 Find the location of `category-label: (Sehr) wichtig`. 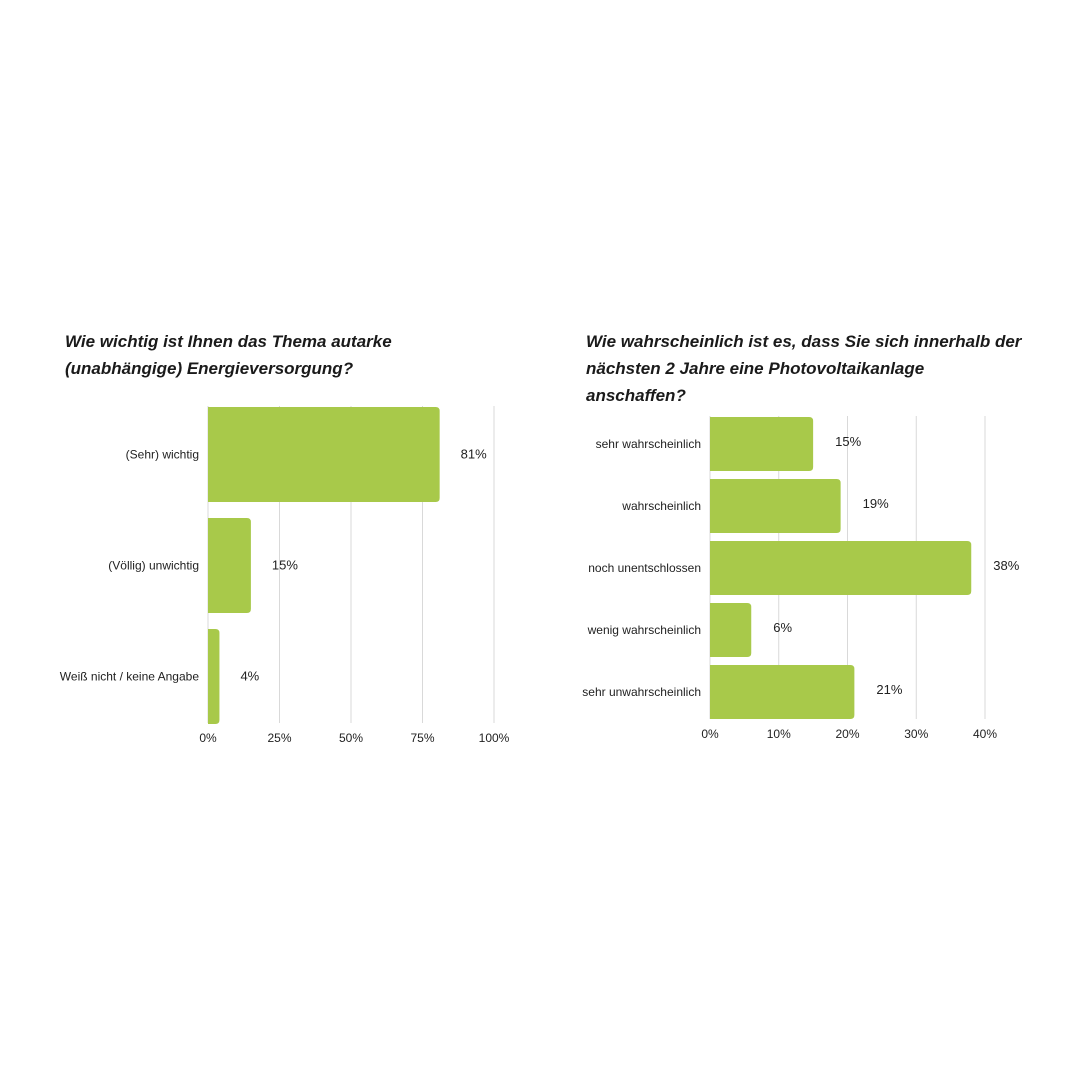

category-label: (Sehr) wichtig is located at coordinates (162, 455).